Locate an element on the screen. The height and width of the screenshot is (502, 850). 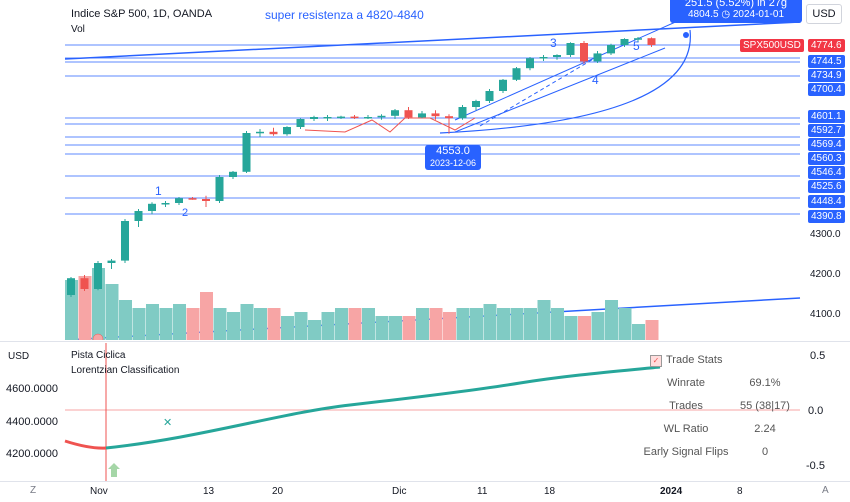
buy-arrow-icon is located at coordinates (114, 470).